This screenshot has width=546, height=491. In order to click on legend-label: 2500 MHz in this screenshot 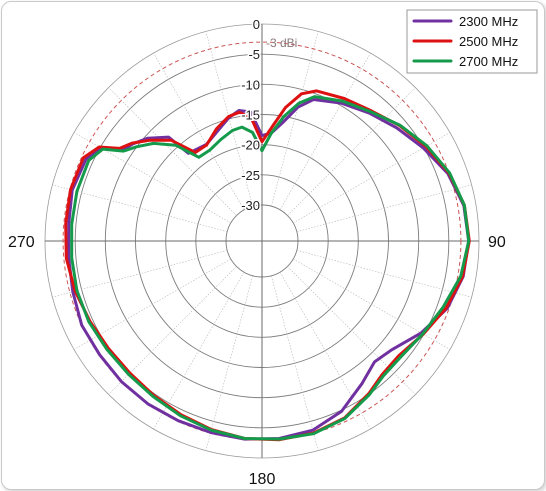, I will do `click(488, 41)`.